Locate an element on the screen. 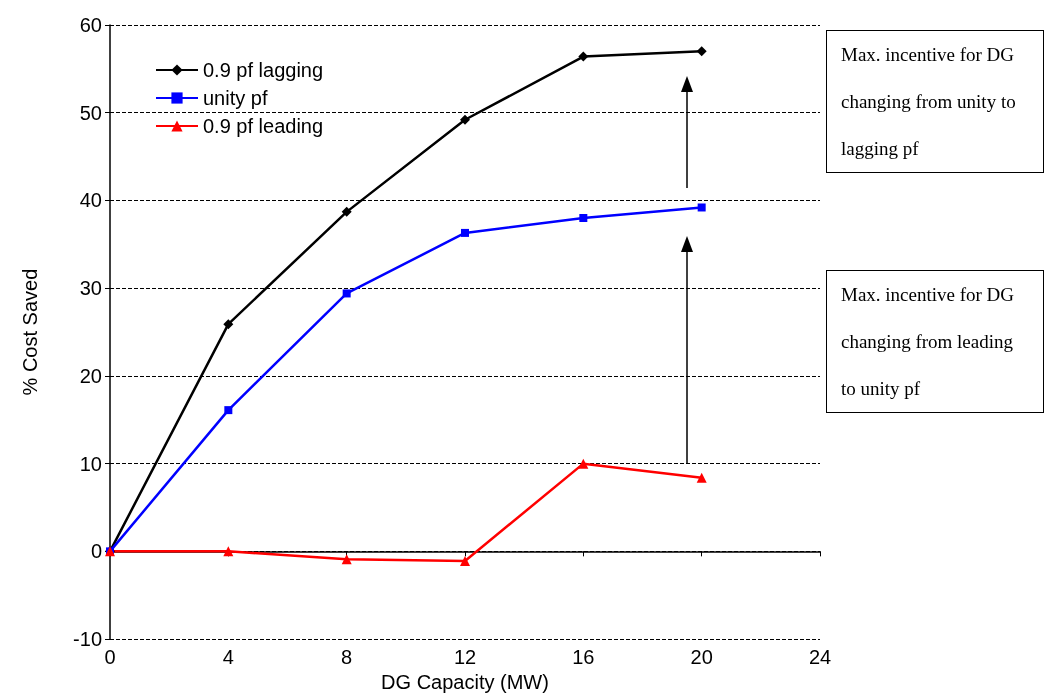 This screenshot has width=1049, height=697. x-tick-label: 8 is located at coordinates (347, 657).